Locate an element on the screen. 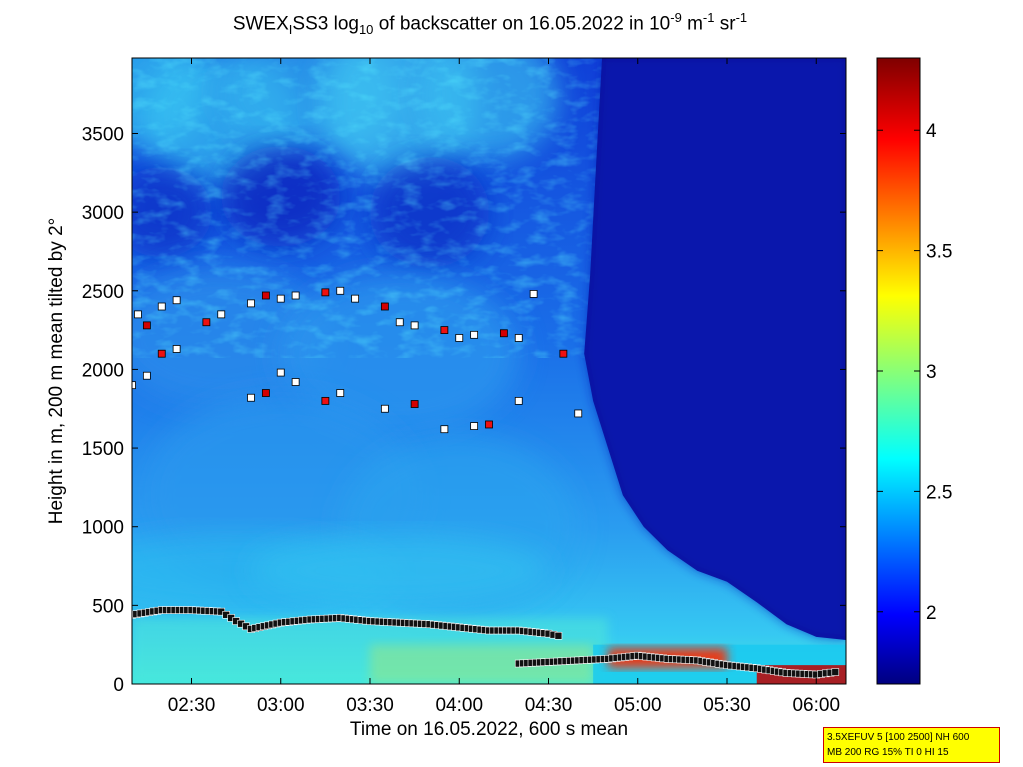  y-tick-label: 2500 is located at coordinates (103, 292).